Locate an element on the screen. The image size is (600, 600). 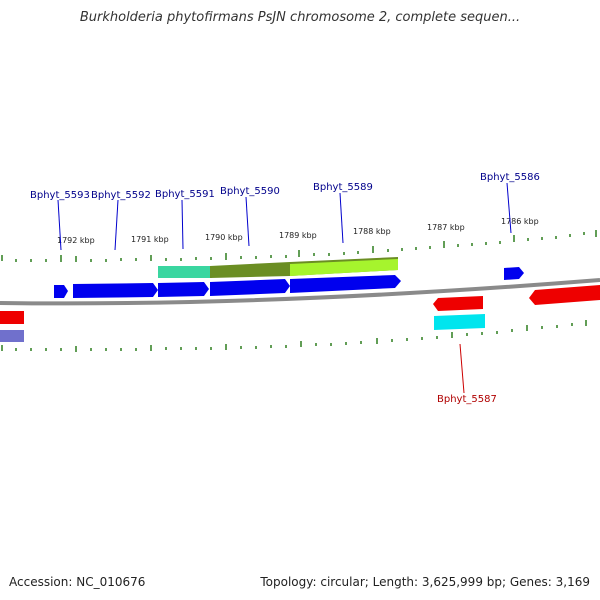
feature-bar-lime is located at coordinates (344, 267).